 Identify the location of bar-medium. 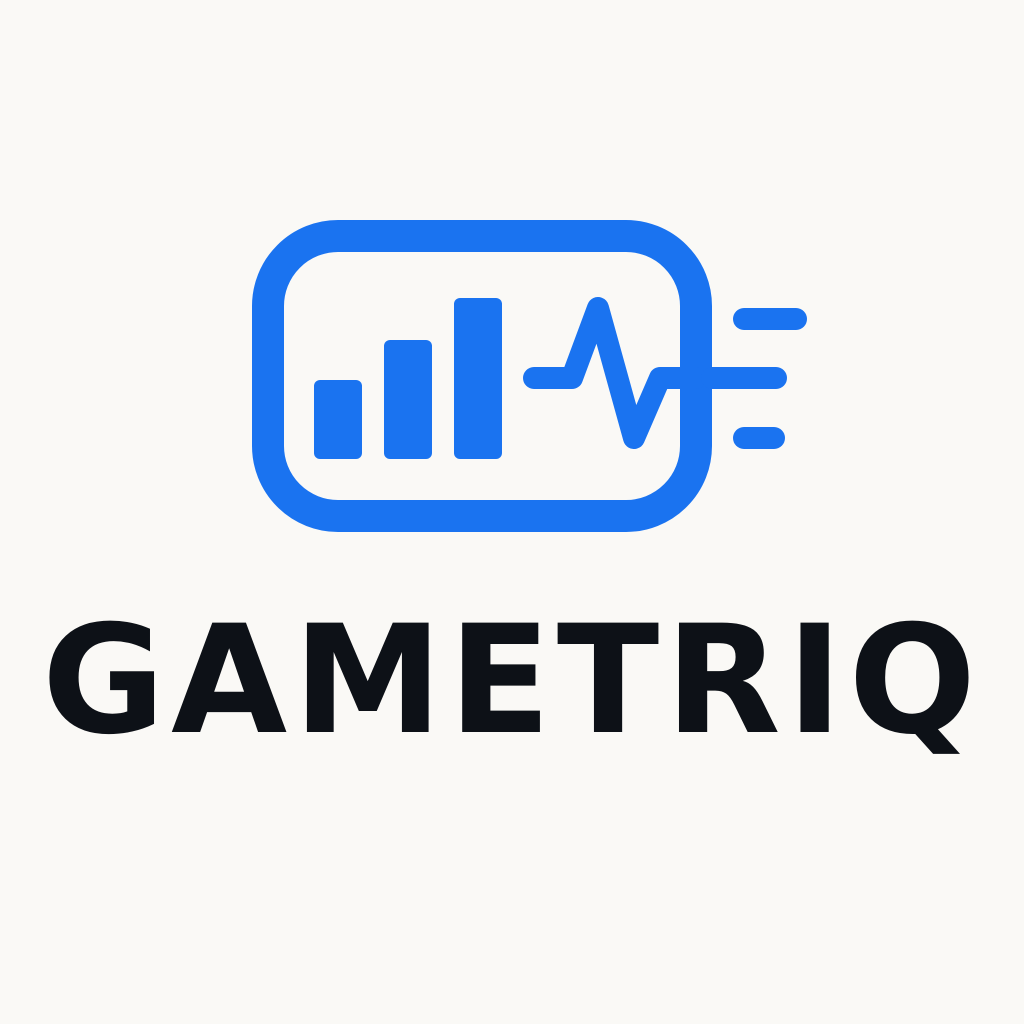
(408, 399).